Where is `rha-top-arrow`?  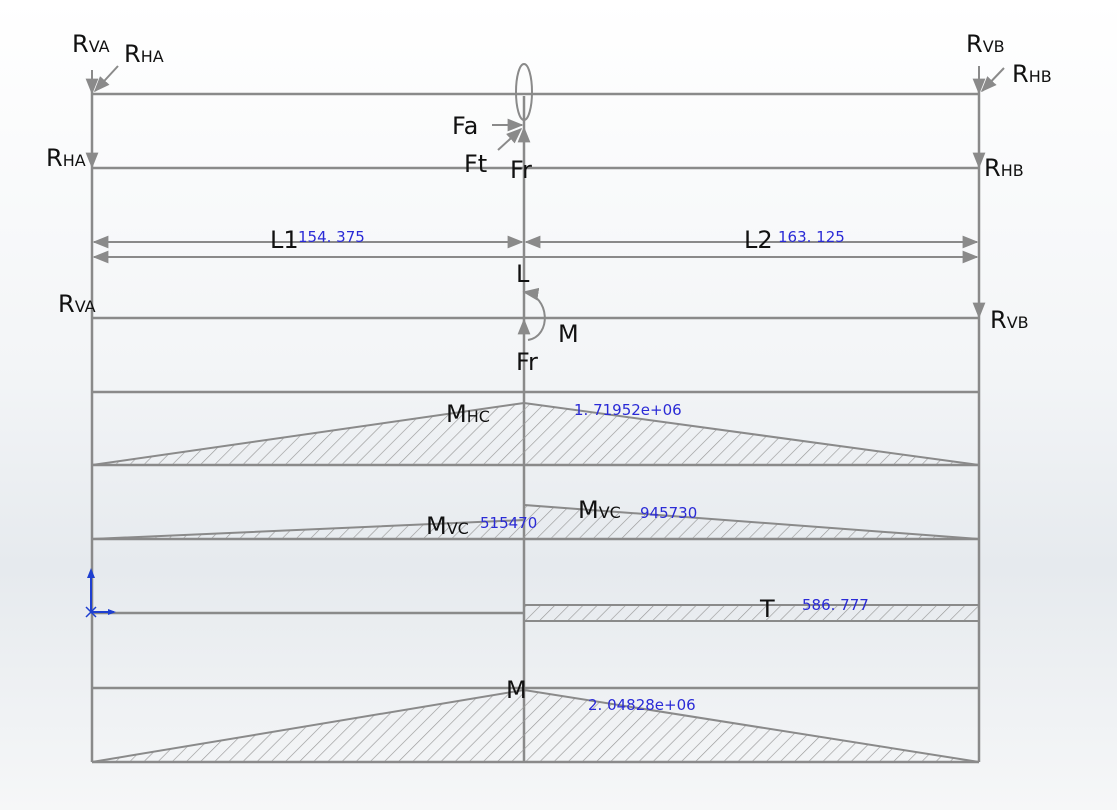
rha-top-arrow is located at coordinates (106, 79).